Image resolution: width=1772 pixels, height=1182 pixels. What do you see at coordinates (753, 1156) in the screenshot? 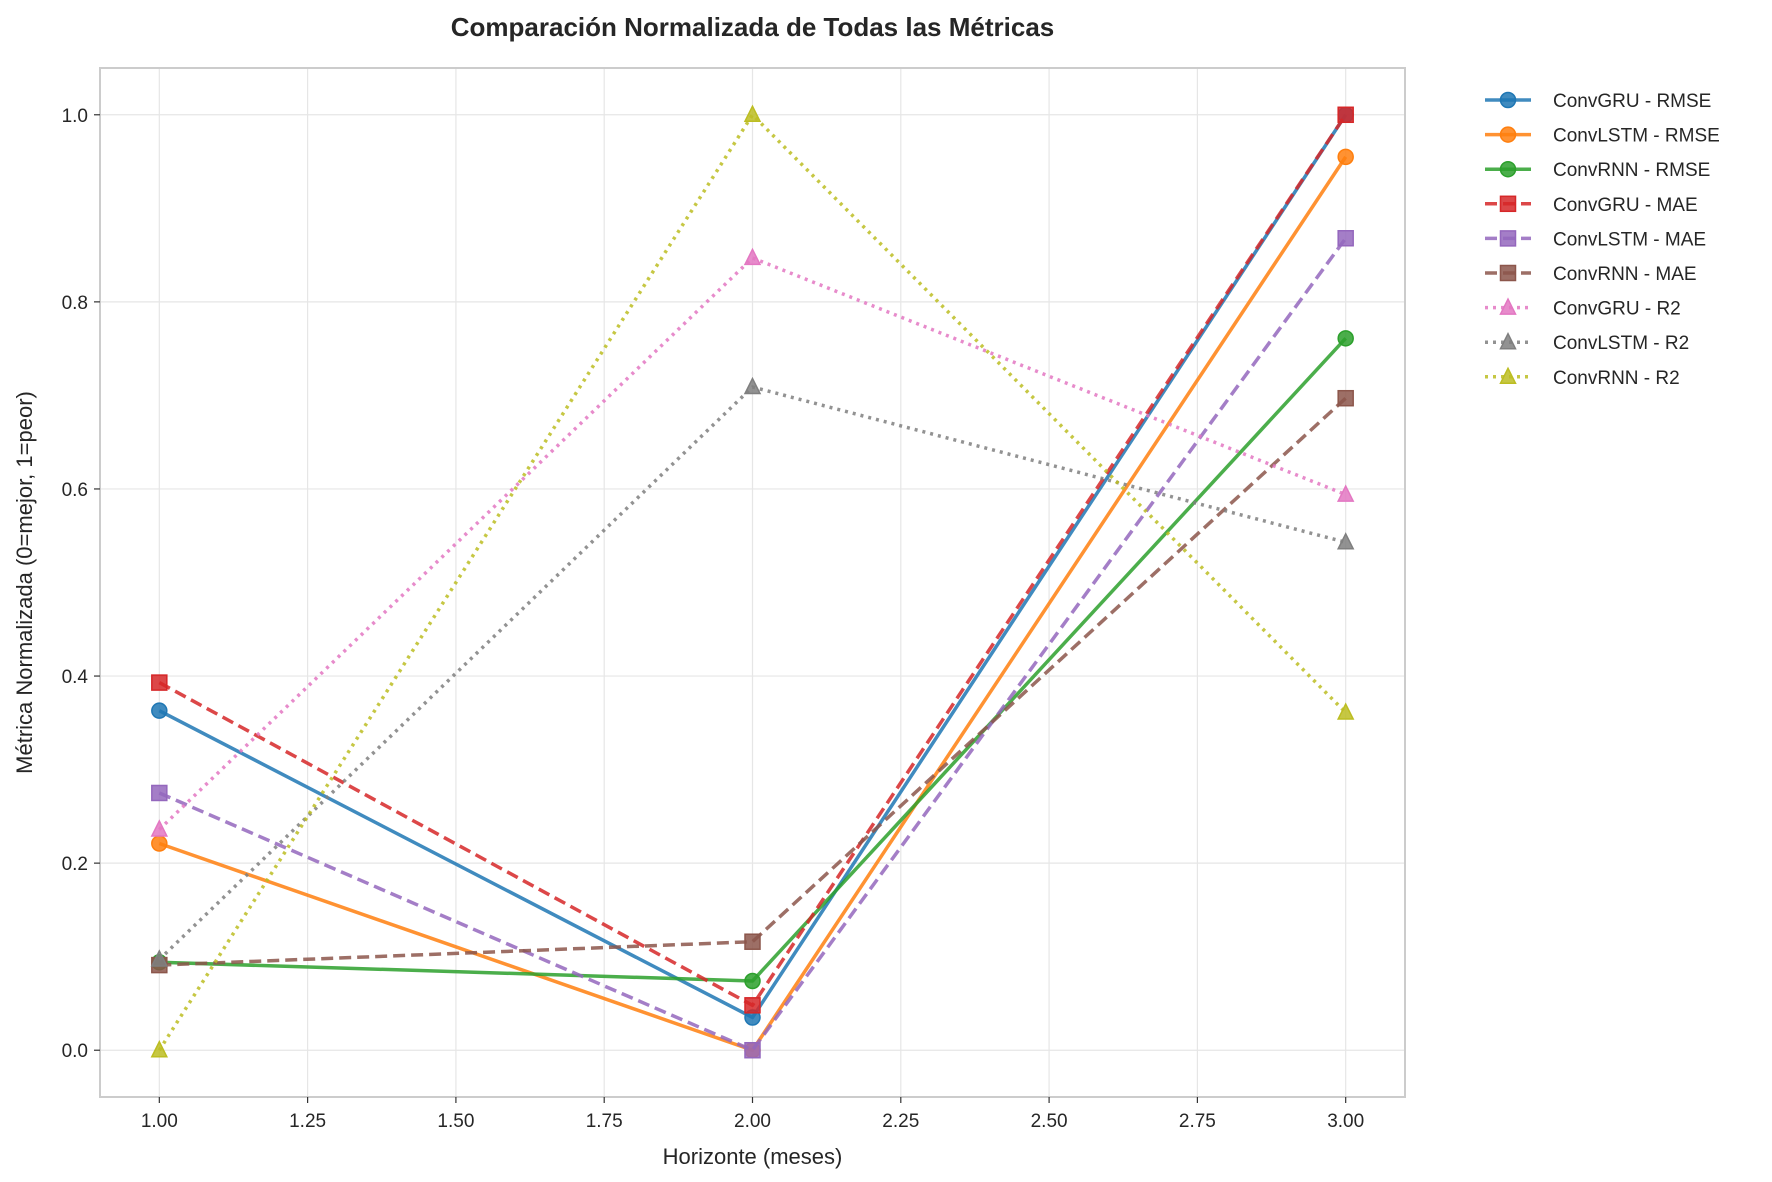
I see `x-axis-label: Horizonte (meses)` at bounding box center [753, 1156].